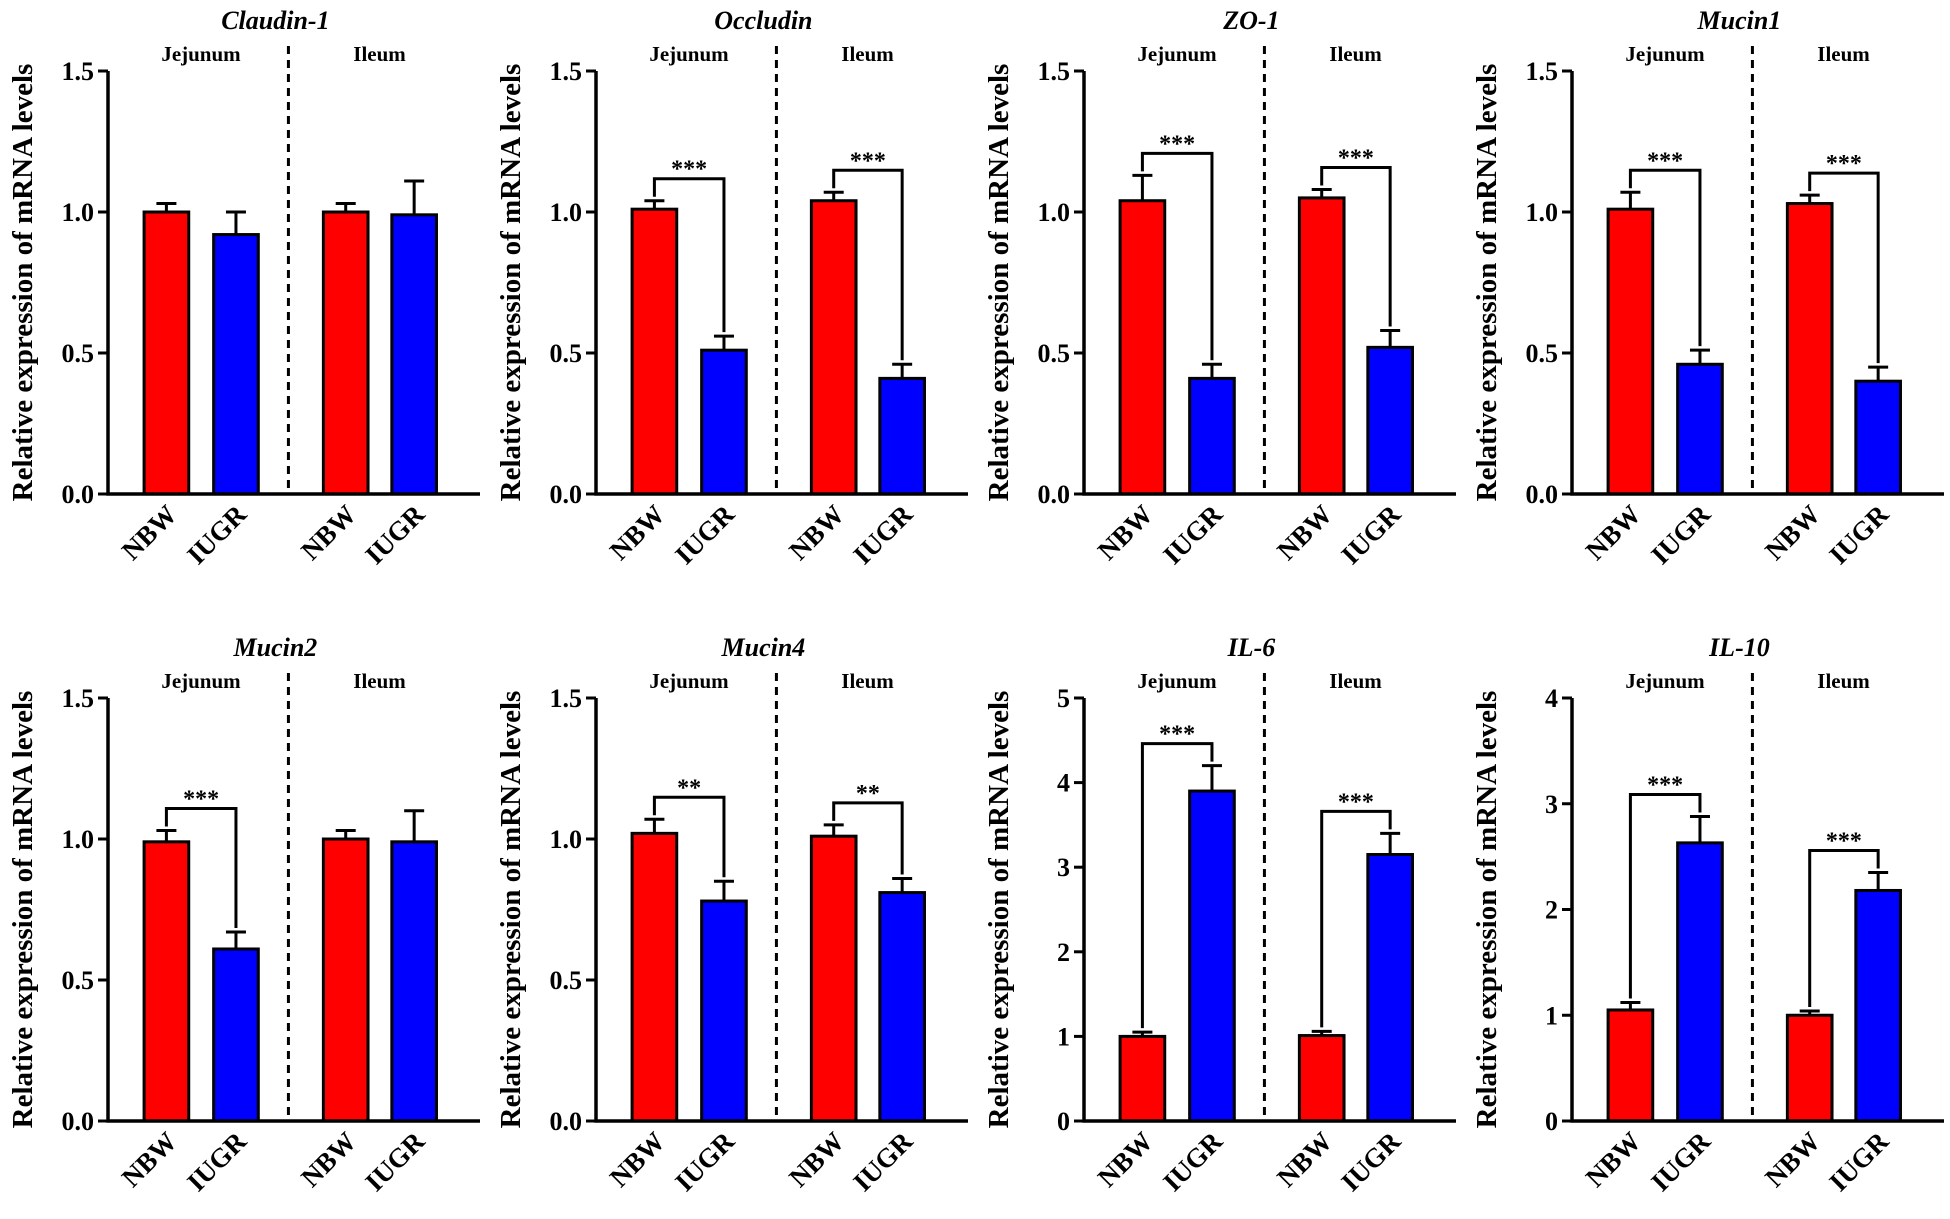 Image resolution: width=1950 pixels, height=1219 pixels. Describe the element at coordinates (1063, 783) in the screenshot. I see `y-tick-label: 4` at that location.